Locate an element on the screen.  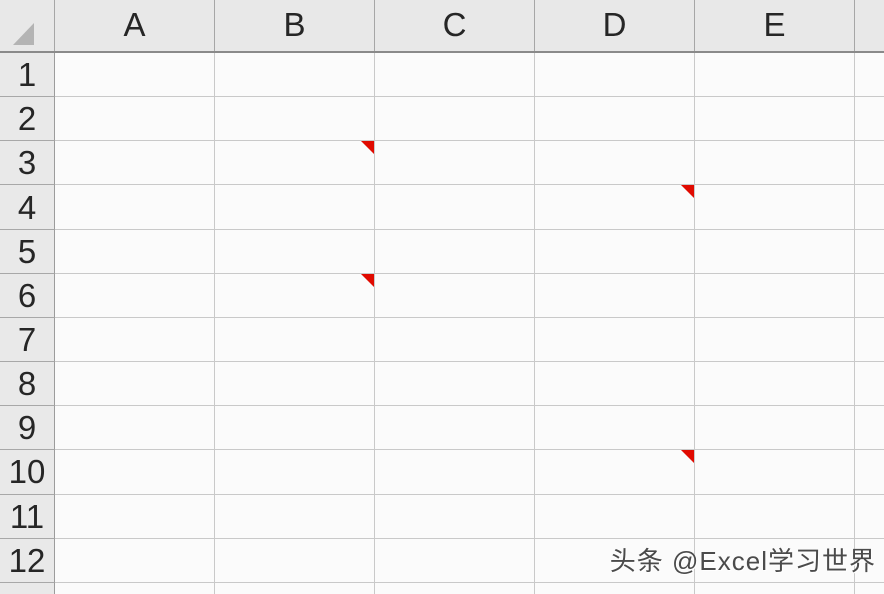
cell-E10 is located at coordinates (775, 472).